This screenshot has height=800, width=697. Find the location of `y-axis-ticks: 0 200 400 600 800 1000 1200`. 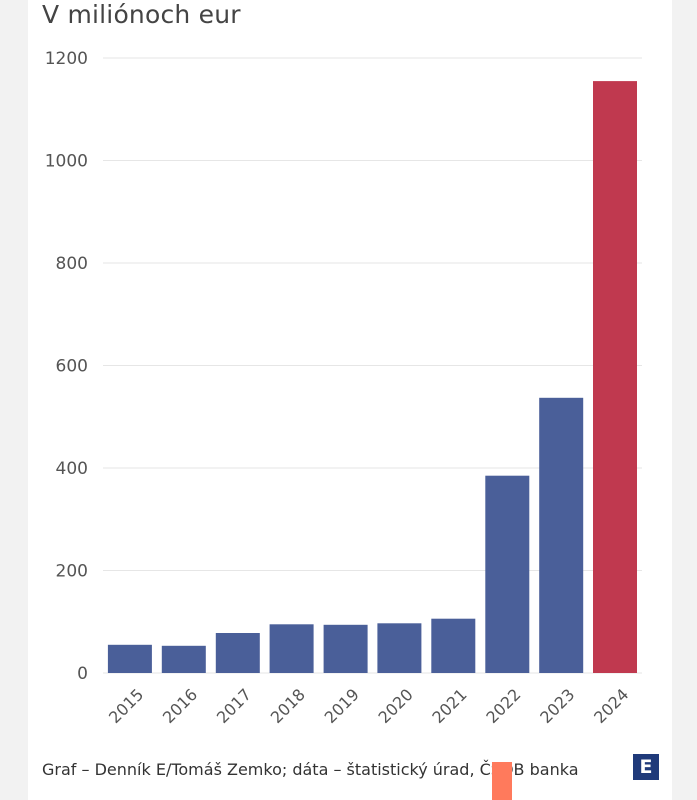

y-axis-ticks: 0 200 400 600 800 1000 1200 is located at coordinates (66, 366).